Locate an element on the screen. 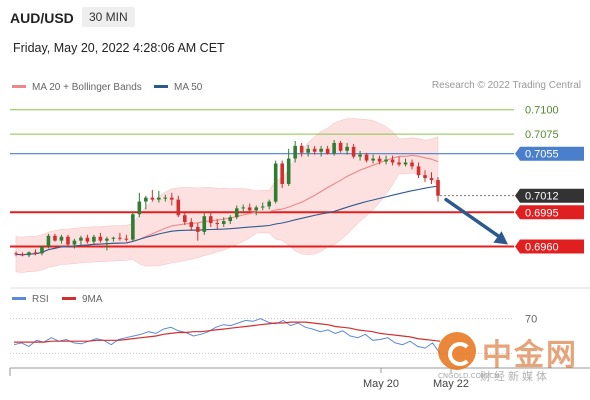 This screenshot has height=400, width=590. rsi-pane: 70 is located at coordinates (273, 334).